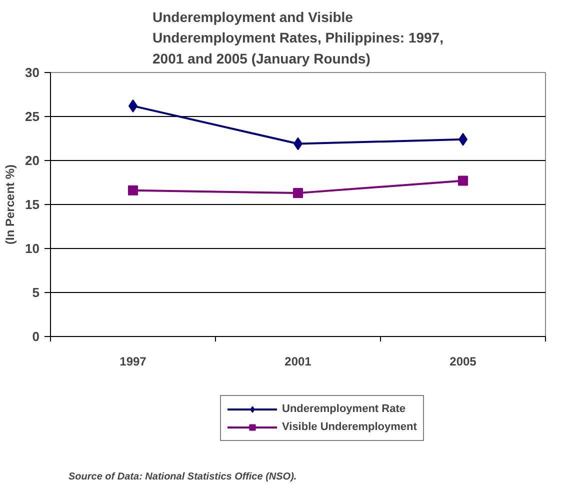  I want to click on source-note: Source of Data: National Statistics Office (NSO)., so click(182, 477).